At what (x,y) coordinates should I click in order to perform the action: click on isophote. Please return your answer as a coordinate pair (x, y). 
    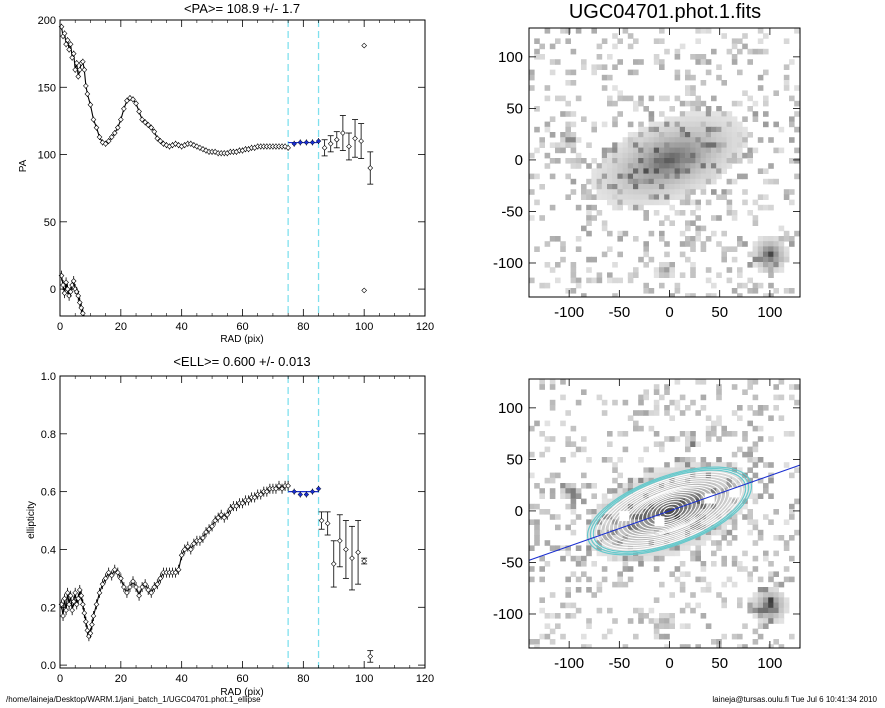
    Looking at the image, I should click on (669, 511).